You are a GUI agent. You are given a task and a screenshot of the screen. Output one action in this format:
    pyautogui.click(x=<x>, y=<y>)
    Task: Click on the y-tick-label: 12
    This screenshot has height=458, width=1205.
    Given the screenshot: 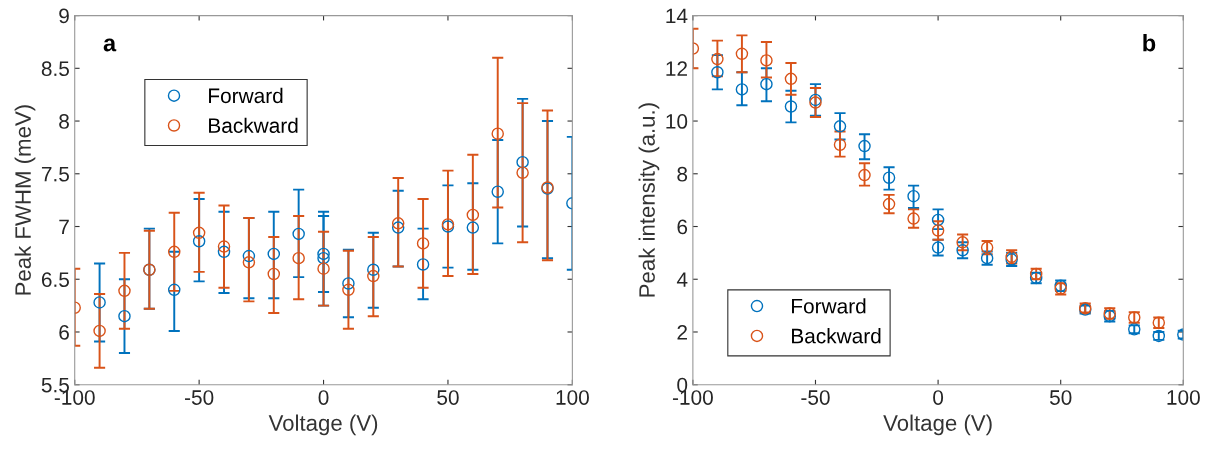 What is the action you would take?
    pyautogui.click(x=676, y=68)
    